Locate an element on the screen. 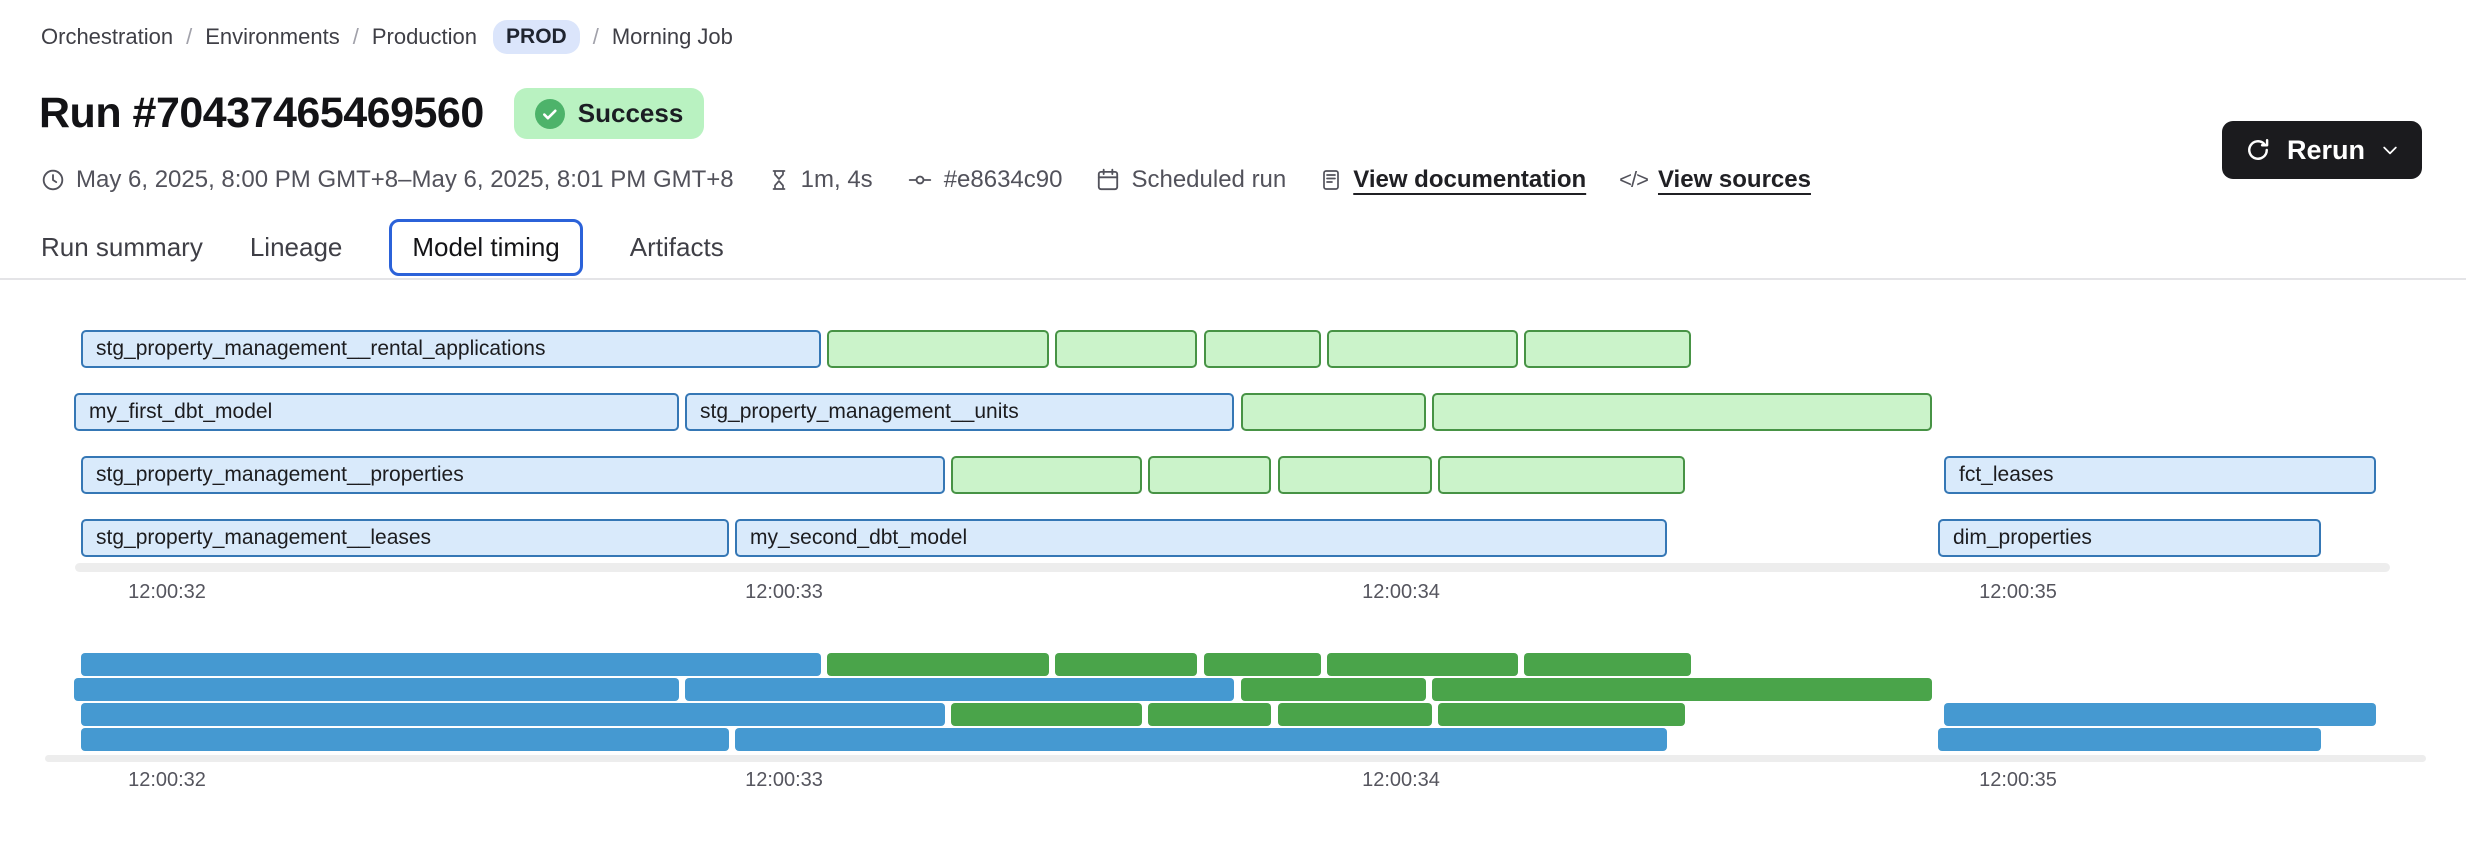 Image resolution: width=2466 pixels, height=842 pixels. gantt-bar-label: dim_properties is located at coordinates (2022, 537).